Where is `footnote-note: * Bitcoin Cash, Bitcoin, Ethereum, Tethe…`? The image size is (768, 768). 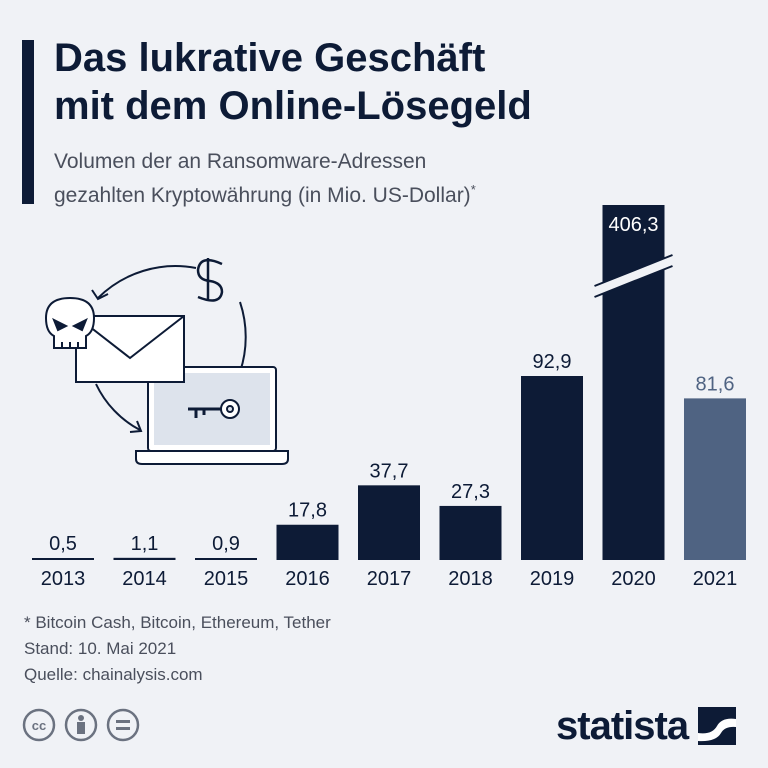 footnote-note: * Bitcoin Cash, Bitcoin, Ethereum, Tethe… is located at coordinates (177, 622).